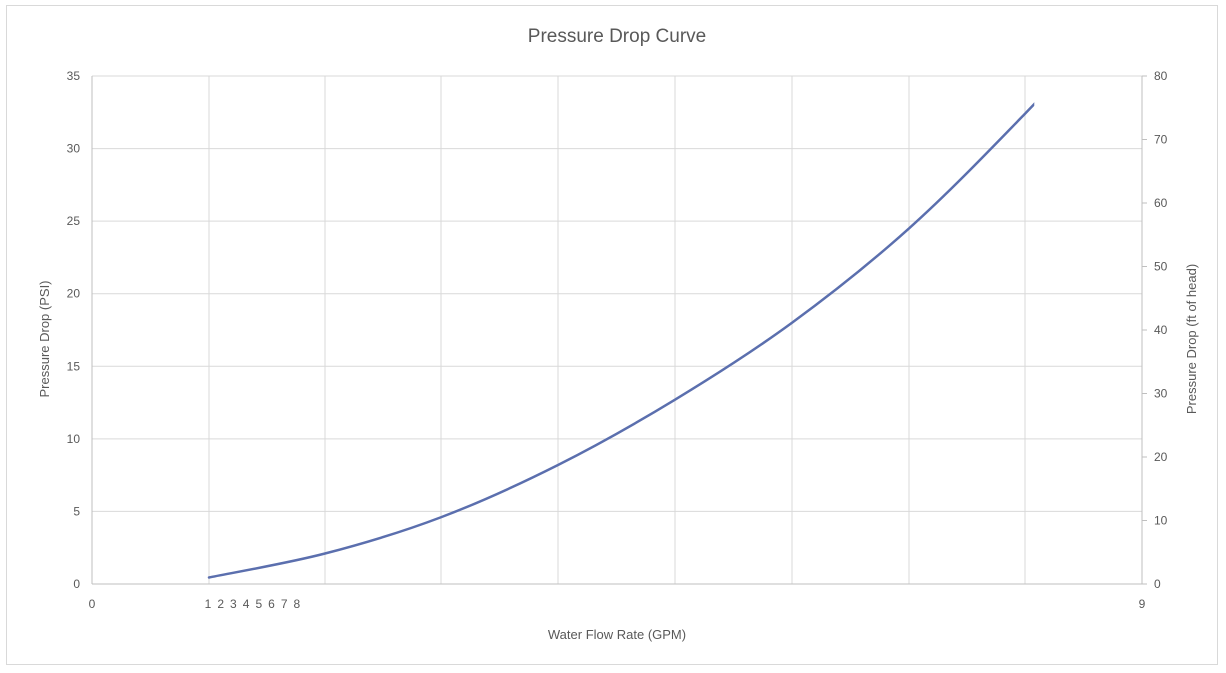  Describe the element at coordinates (220, 604) in the screenshot. I see `x-tick-label: 2` at that location.